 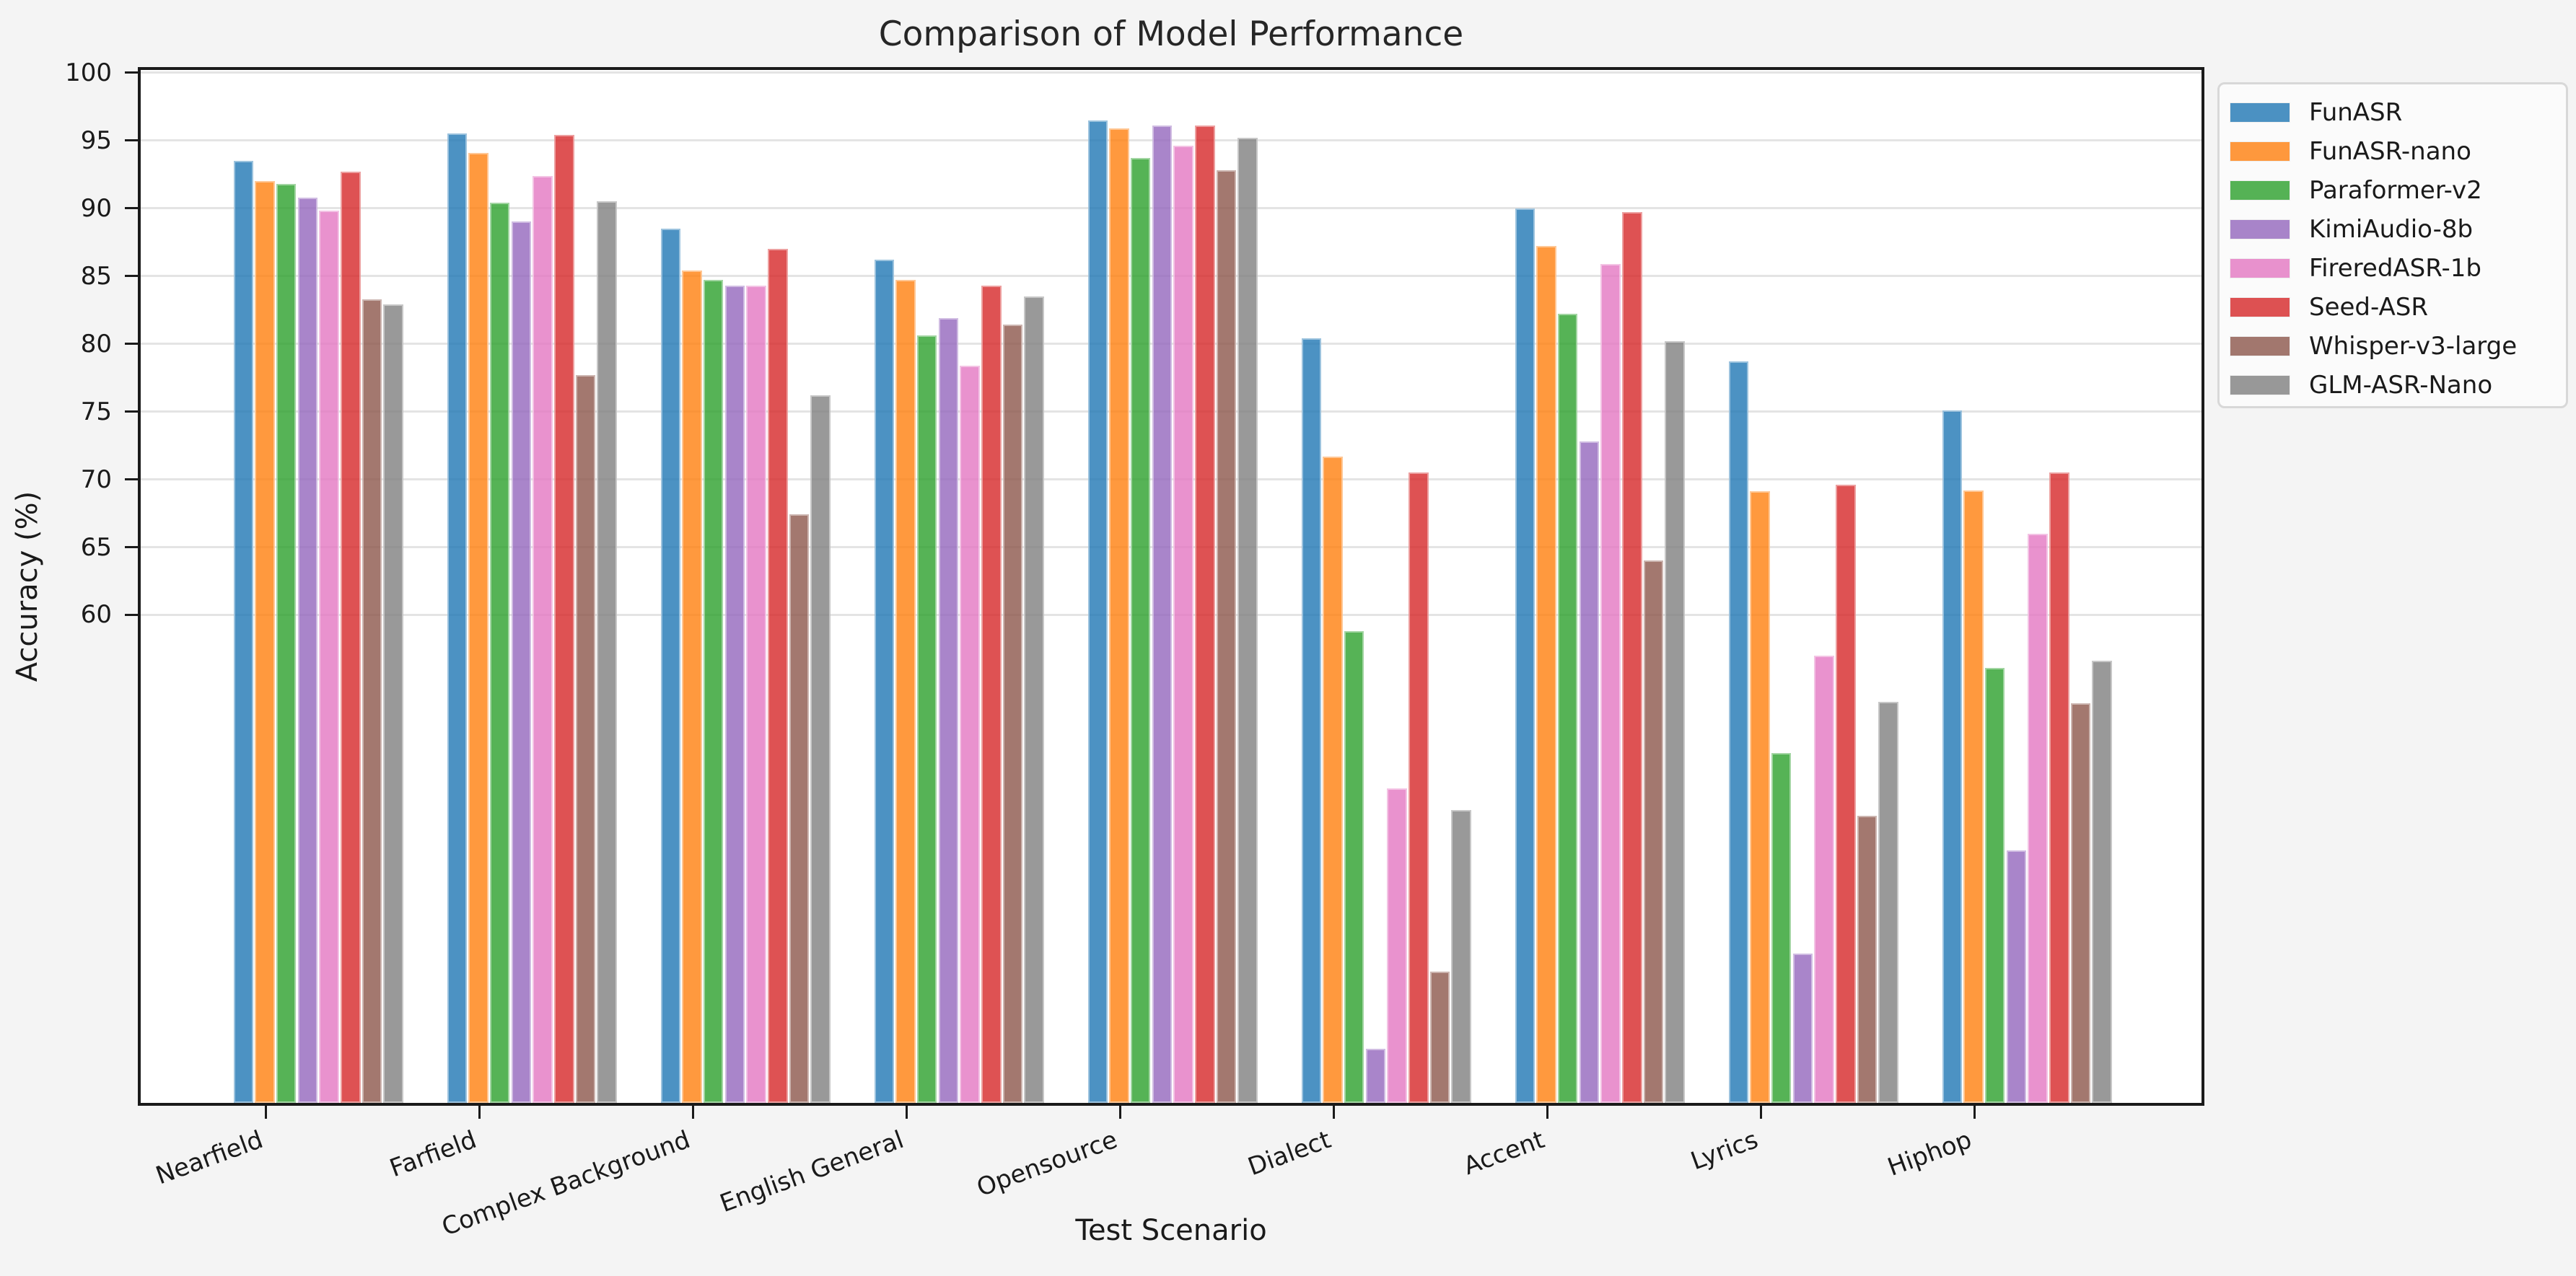 What do you see at coordinates (1868, 959) in the screenshot?
I see `bar-Whisper-v3-large-Lyrics` at bounding box center [1868, 959].